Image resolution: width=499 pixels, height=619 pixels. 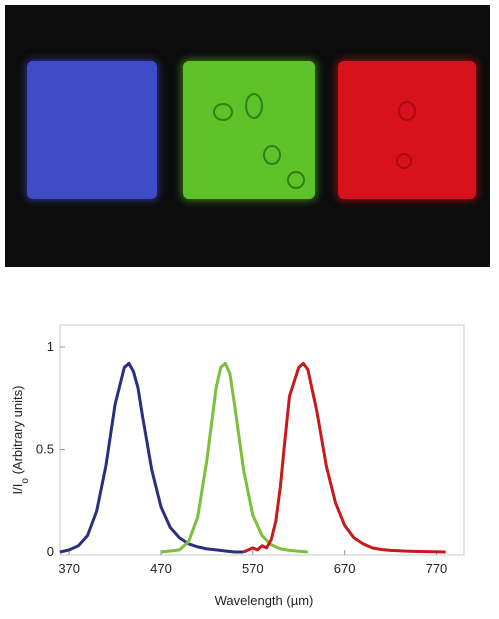 I want to click on red-emission-square, so click(x=407, y=130).